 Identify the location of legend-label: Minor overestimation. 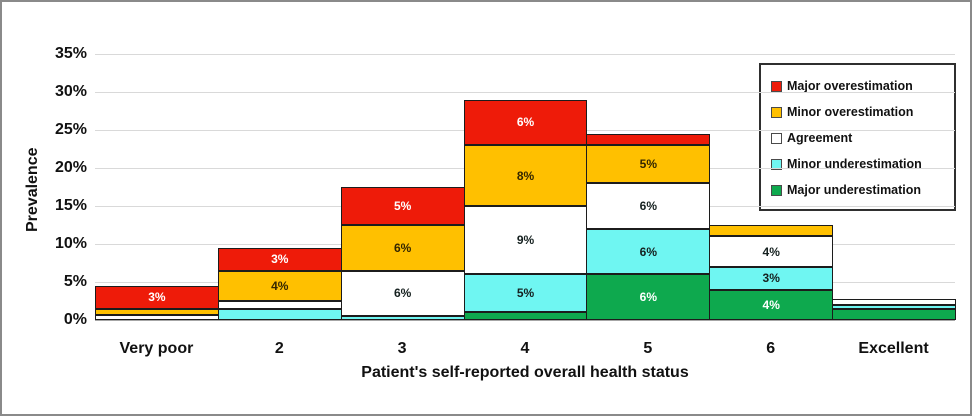
(850, 112).